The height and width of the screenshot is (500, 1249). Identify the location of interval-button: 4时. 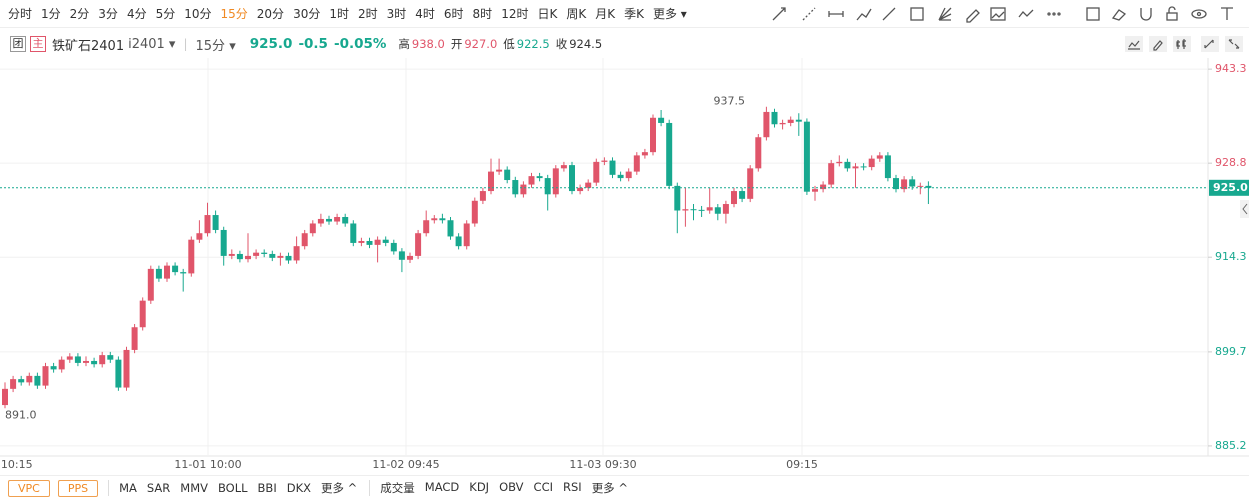
(425, 14).